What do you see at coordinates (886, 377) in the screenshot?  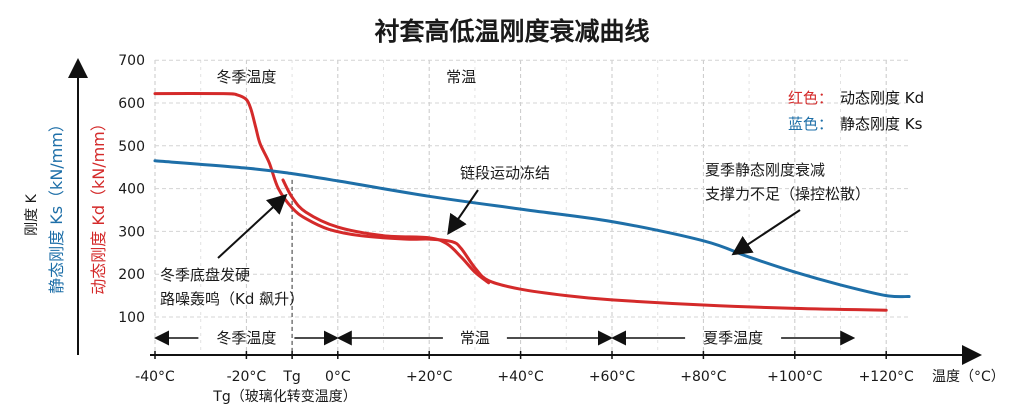 I see `x-tick-label: +120°C` at bounding box center [886, 377].